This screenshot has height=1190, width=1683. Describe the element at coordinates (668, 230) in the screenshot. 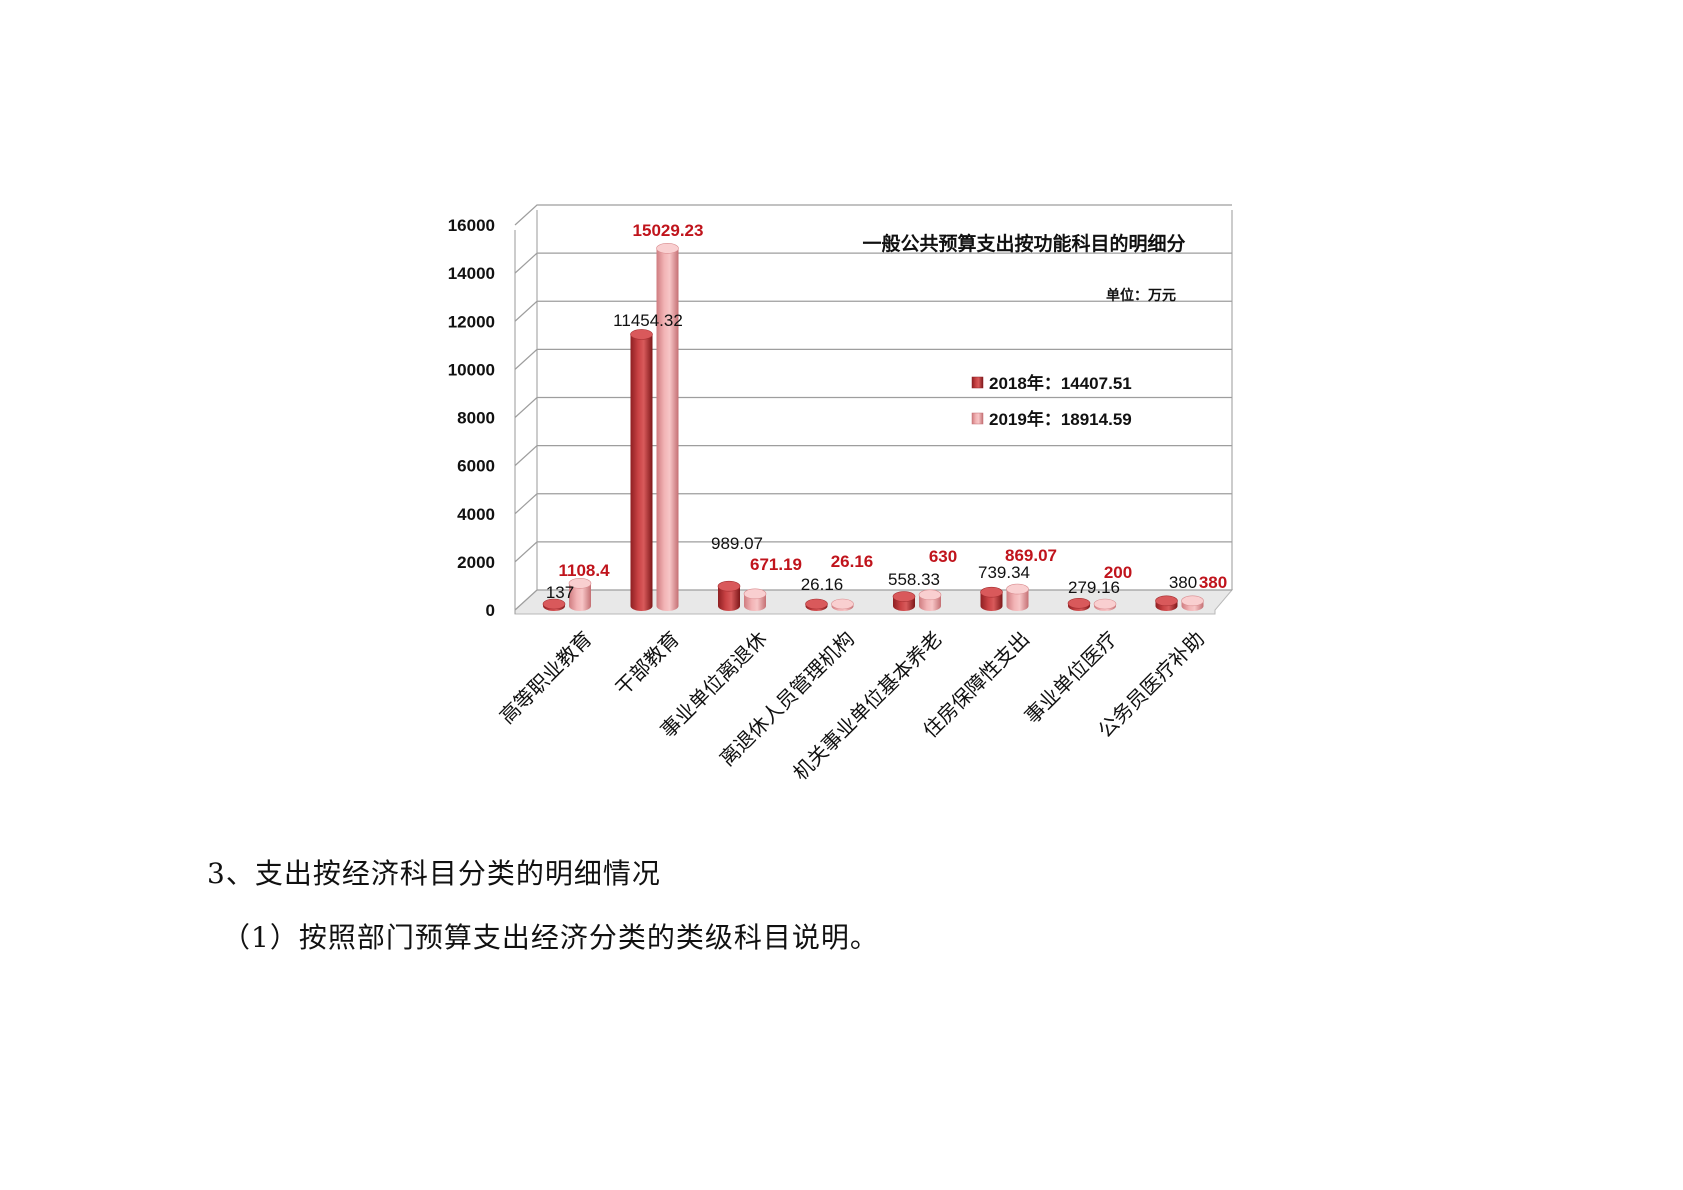

I see `data-label-2019-1: 15029.23` at that location.